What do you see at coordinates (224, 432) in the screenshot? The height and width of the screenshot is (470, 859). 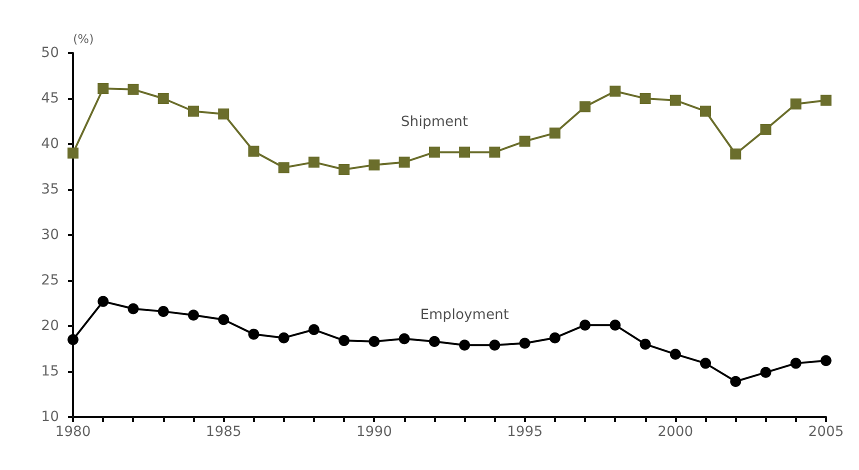 I see `x-tick-label: 1985` at bounding box center [224, 432].